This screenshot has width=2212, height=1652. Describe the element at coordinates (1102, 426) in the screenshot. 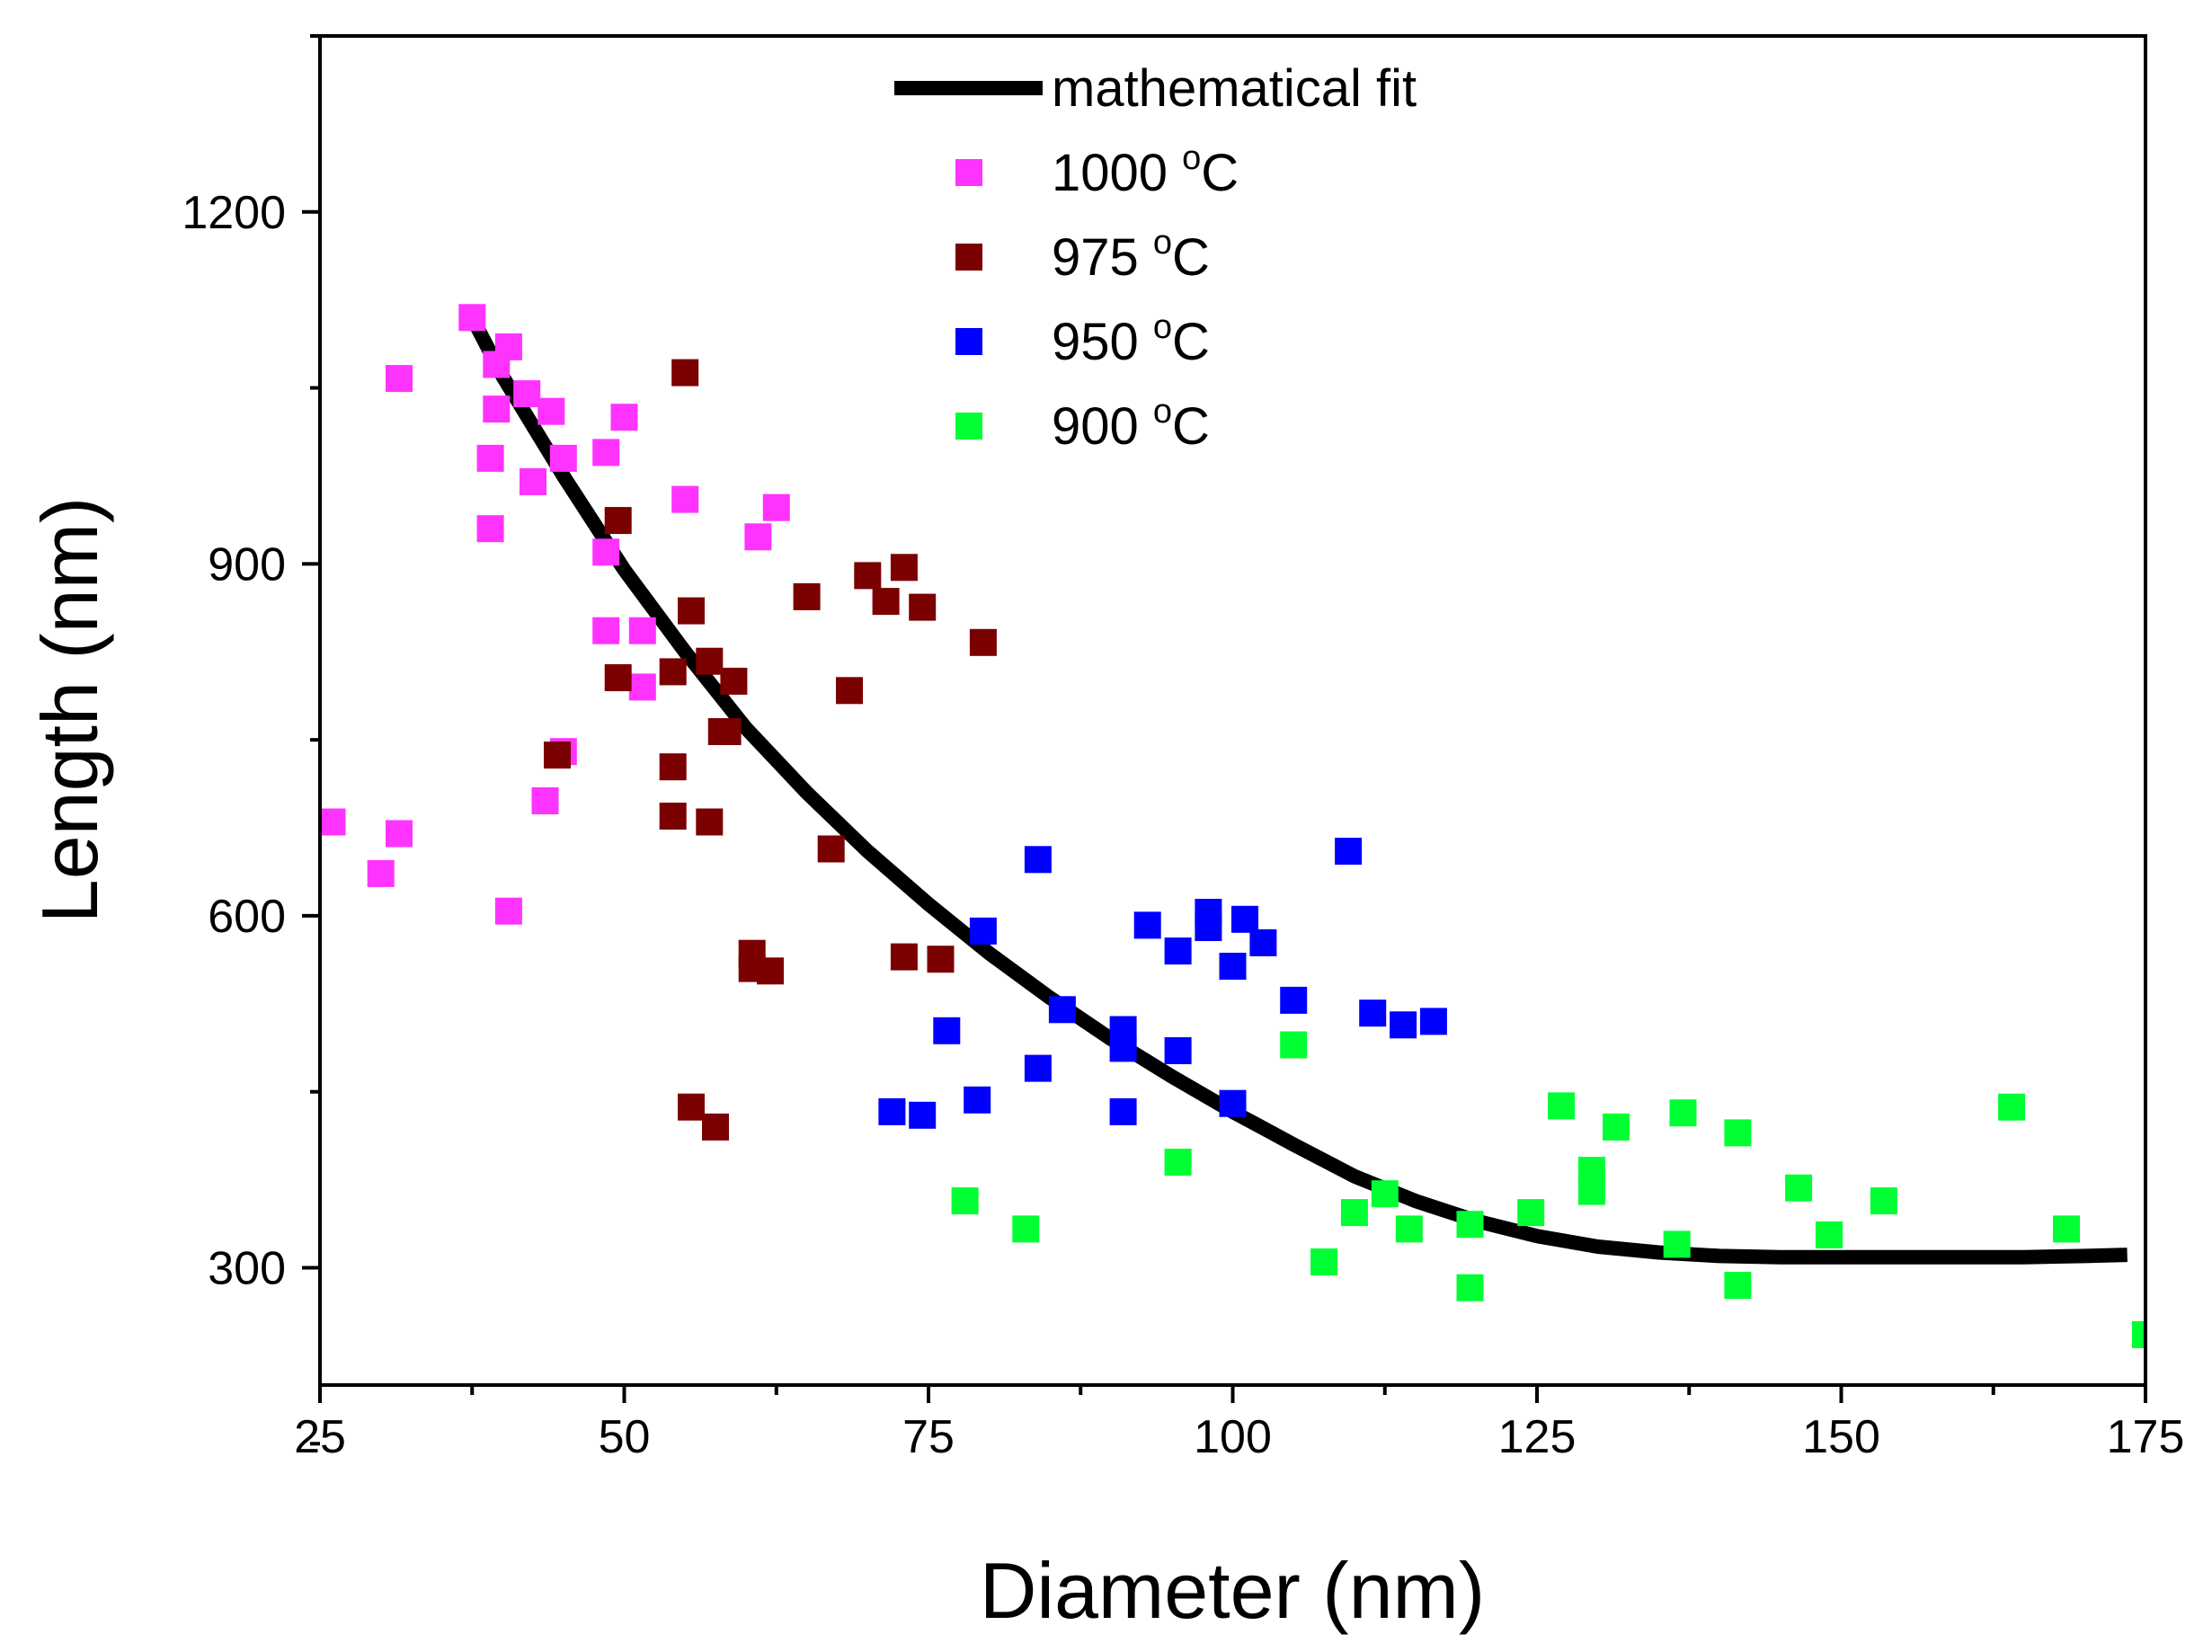

I see `legend-label-value: 900` at that location.